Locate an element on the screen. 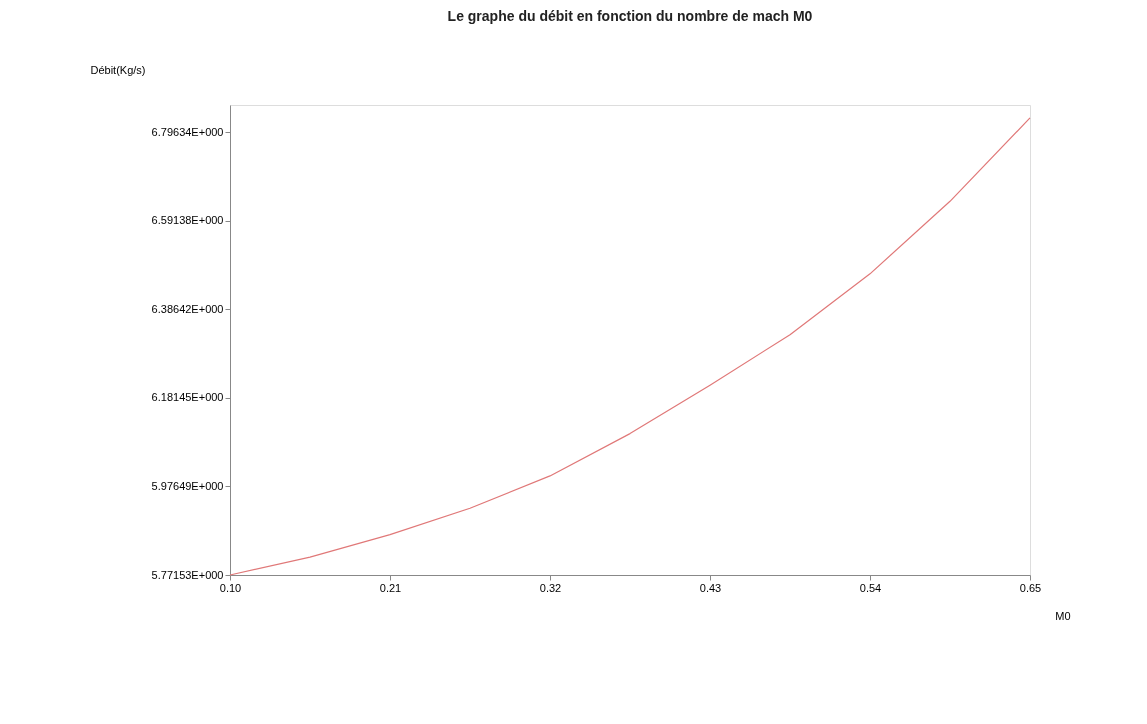  y-tick-label: 6.18145E+000 is located at coordinates (187, 397).